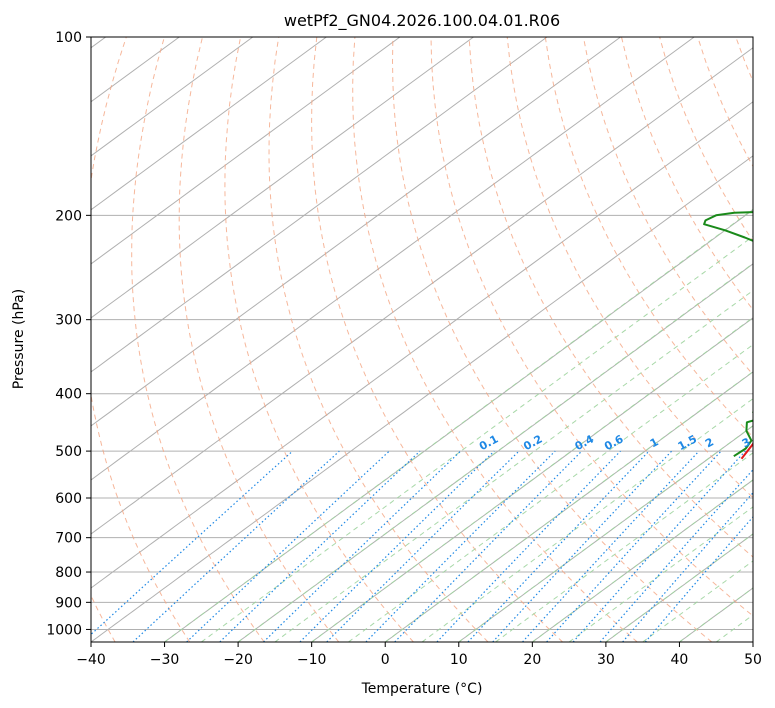  Describe the element at coordinates (728, 335) in the screenshot. I see `profile-series` at that location.